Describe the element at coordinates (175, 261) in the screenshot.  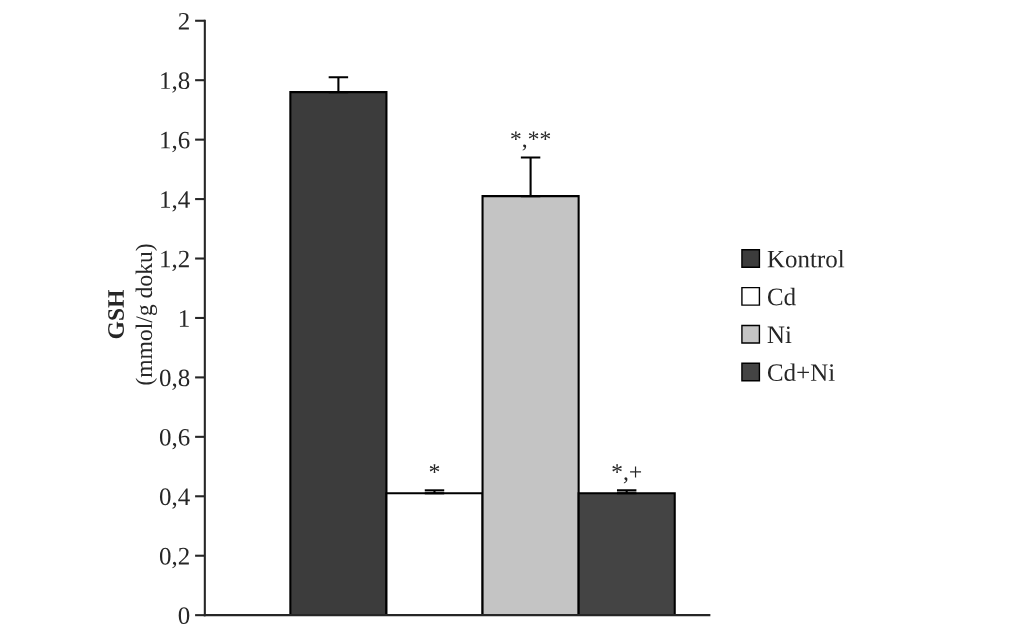
I see `y-tick-label: 1,2` at that location.